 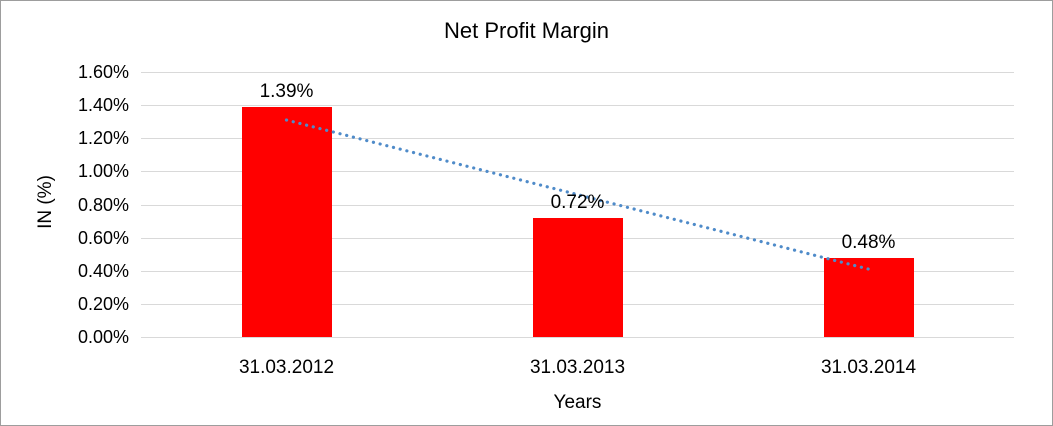 I want to click on y-axis-tick-label: 0.60%, so click(x=103, y=237).